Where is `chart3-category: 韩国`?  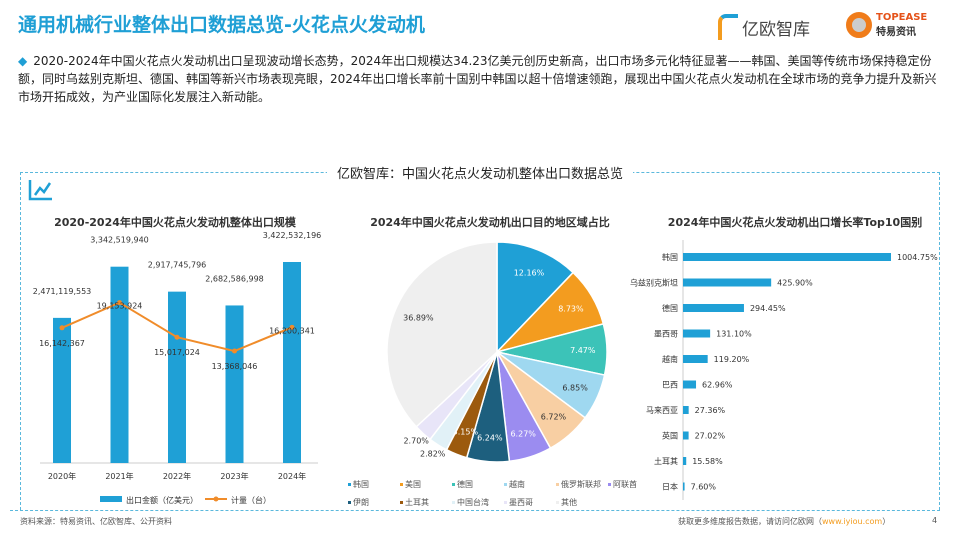
chart3-category: 韩国 is located at coordinates (670, 257).